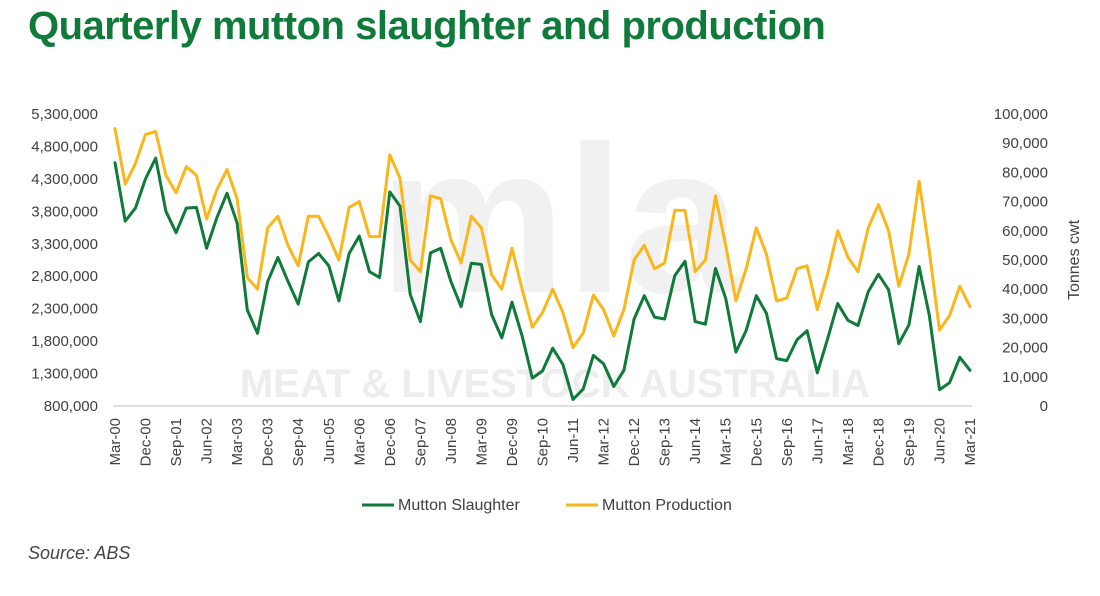 The height and width of the screenshot is (596, 1100). Describe the element at coordinates (561, 219) in the screenshot. I see `watermark-logo: mla` at that location.